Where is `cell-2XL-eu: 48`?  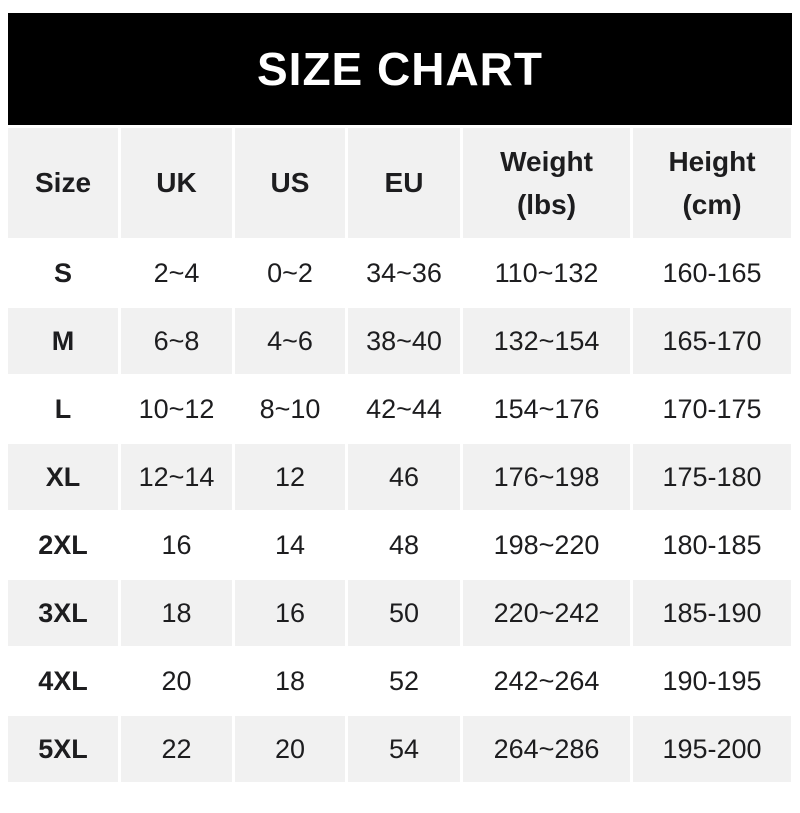
cell-2XL-eu: 48 is located at coordinates (404, 545).